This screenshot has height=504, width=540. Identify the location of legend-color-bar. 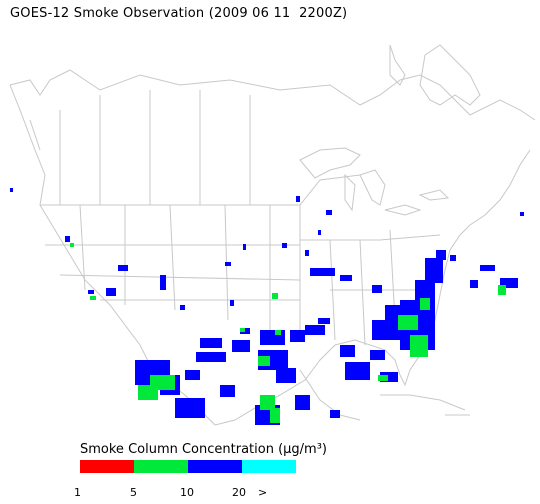
(188, 466).